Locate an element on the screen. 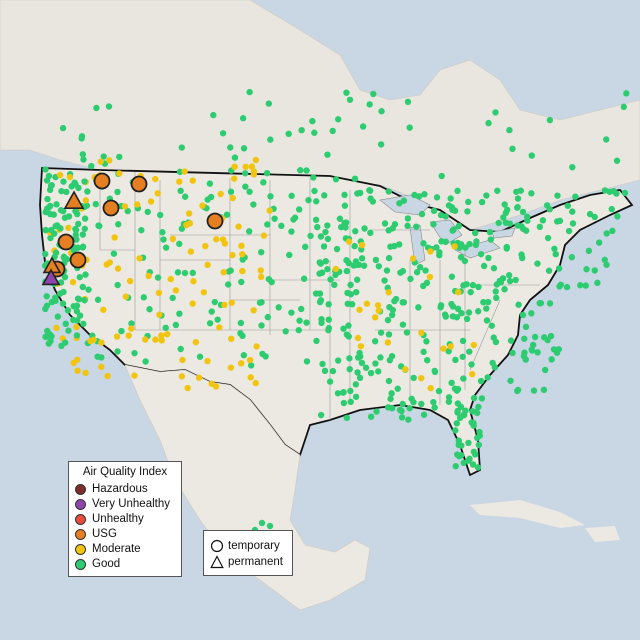 This screenshot has height=640, width=640. legend-item-unhealthy: Unhealthy is located at coordinates (109, 519).